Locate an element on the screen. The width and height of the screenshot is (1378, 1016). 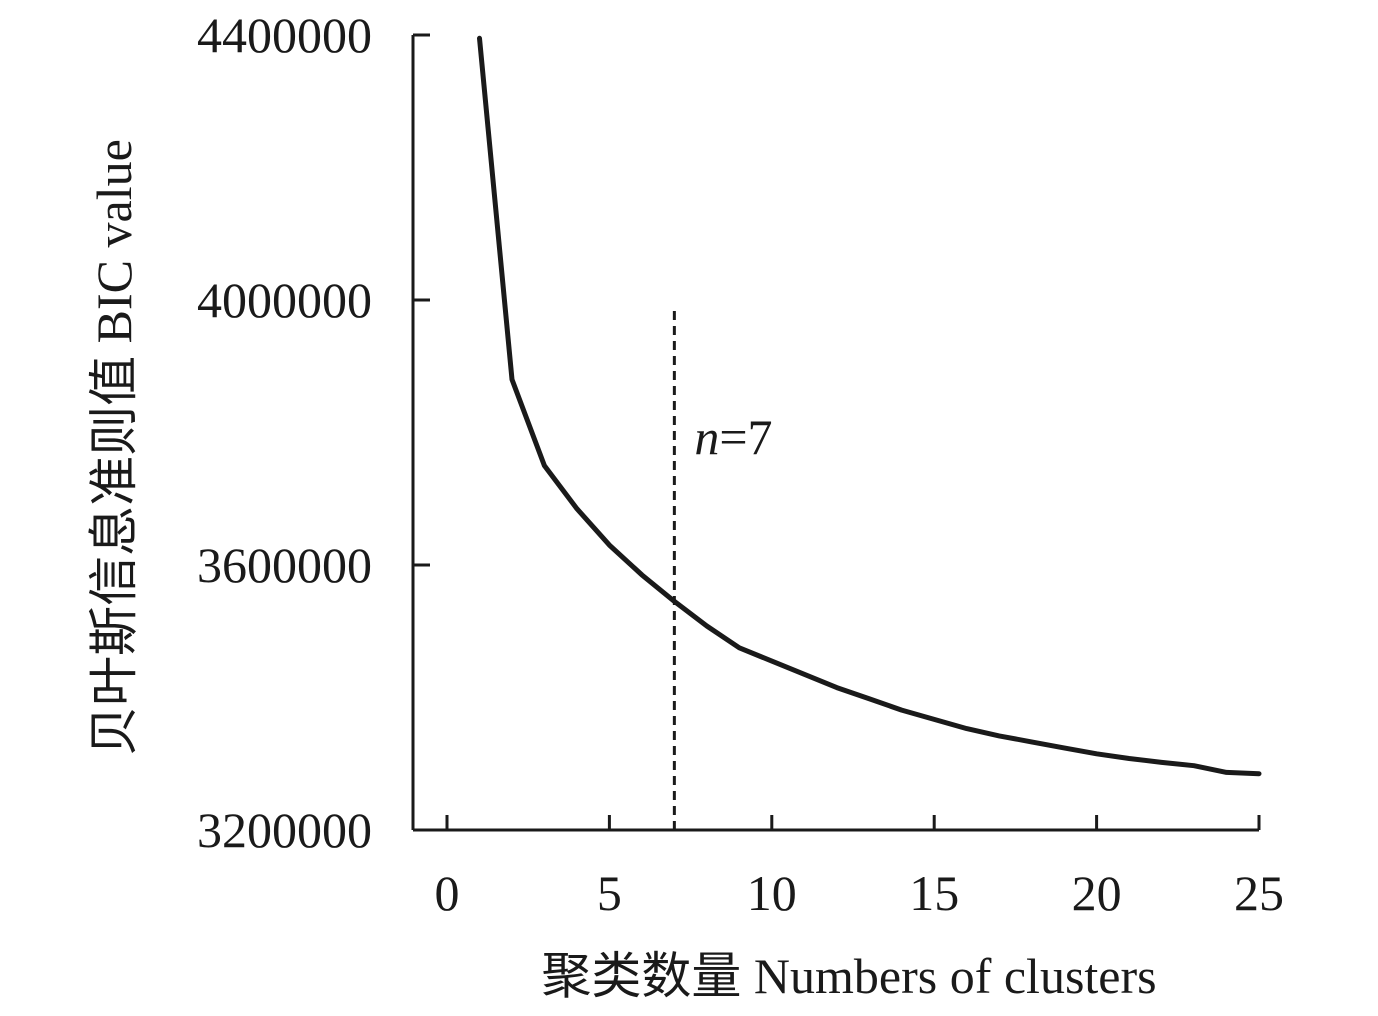
x-tick-label: 20 is located at coordinates (1097, 893).